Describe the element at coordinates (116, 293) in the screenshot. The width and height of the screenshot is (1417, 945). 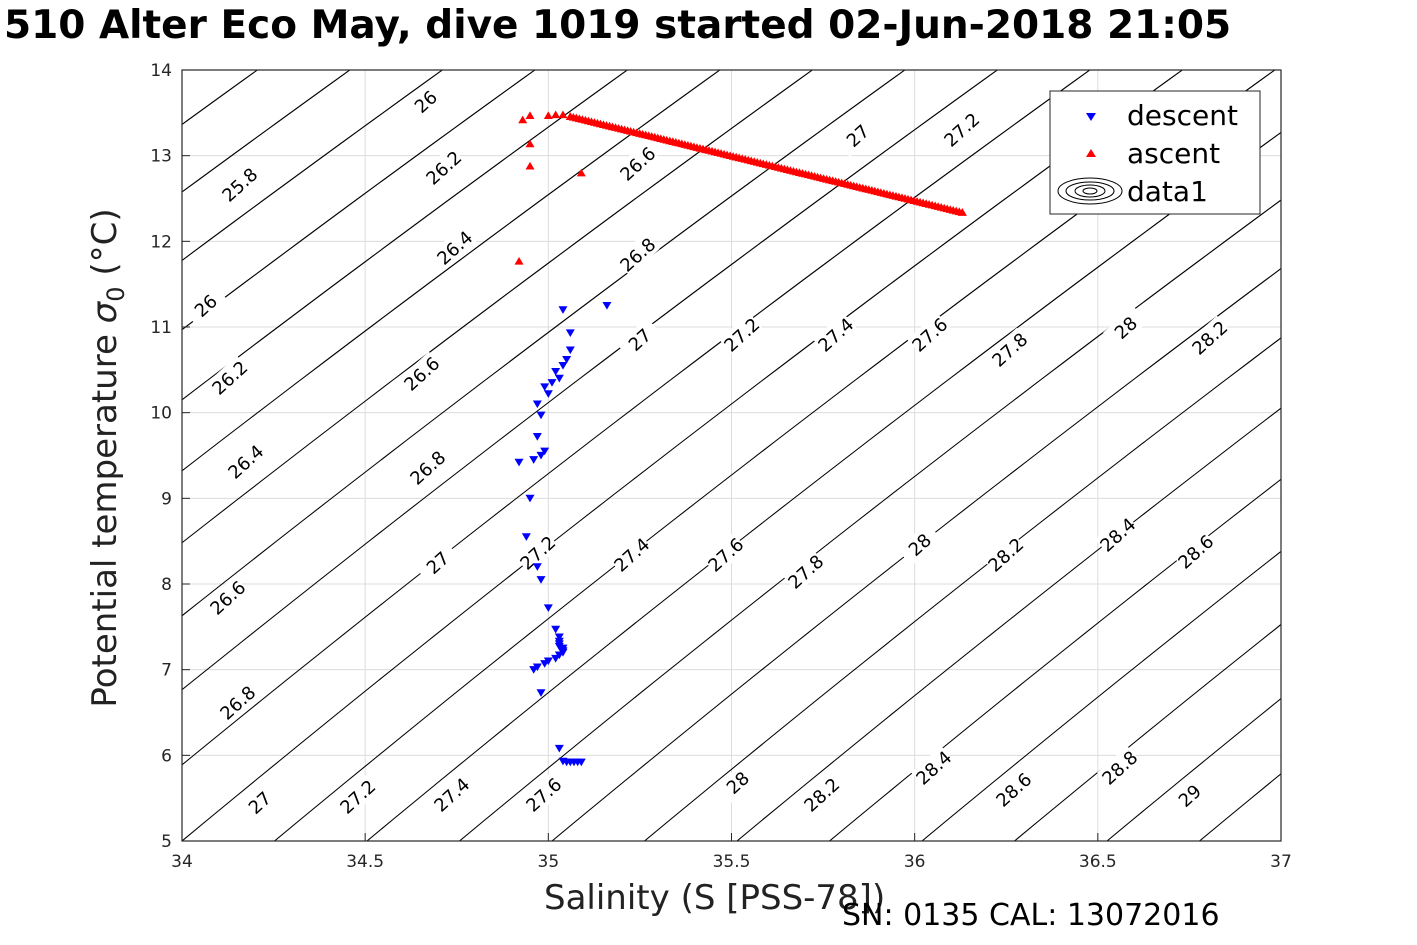
I see `y-axis-label-sub: 0` at that location.